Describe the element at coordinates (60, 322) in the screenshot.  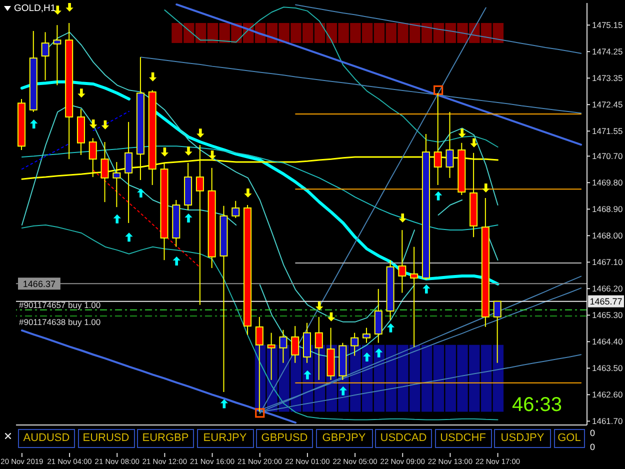
I see `ref-line-label: #901174638 buy 1.00` at that location.